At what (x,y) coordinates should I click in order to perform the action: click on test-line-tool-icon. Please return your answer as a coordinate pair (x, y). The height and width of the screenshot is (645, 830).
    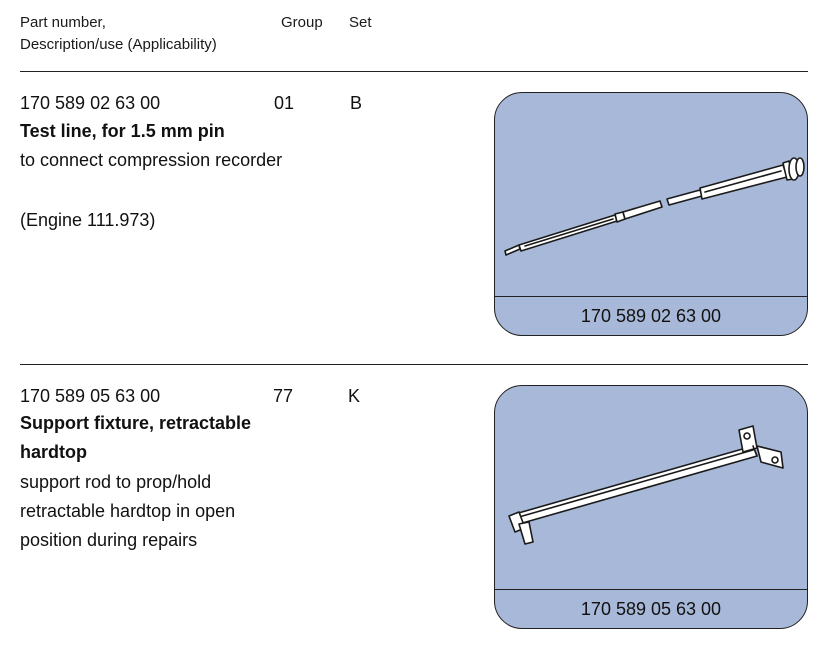
    Looking at the image, I should click on (654, 206).